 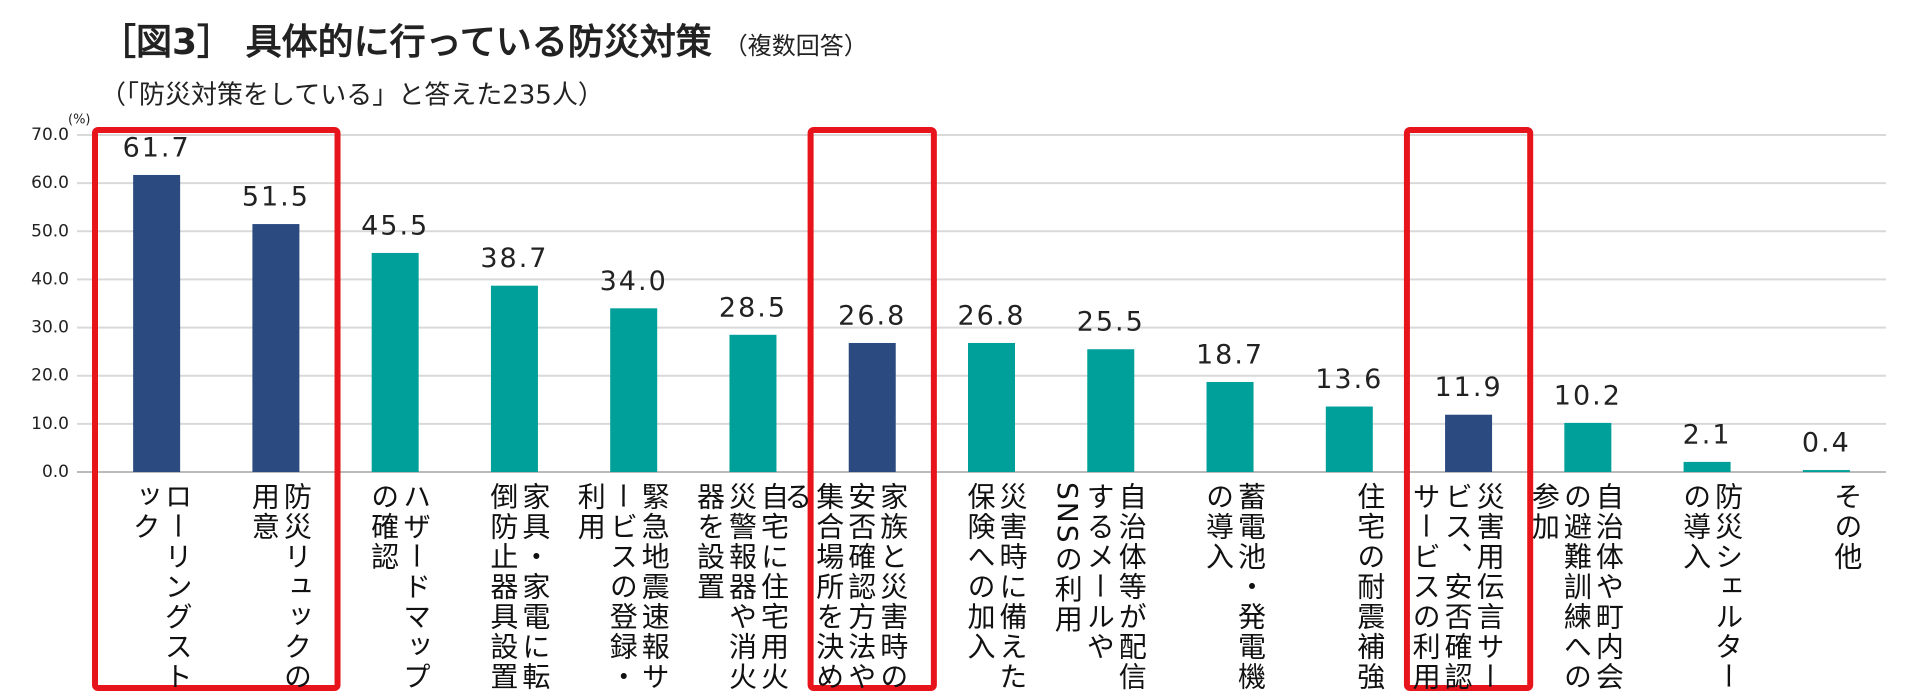 What do you see at coordinates (1576, 587) in the screenshot?
I see `x-tick-label: 自治体や町内会の避難訓練への参加` at bounding box center [1576, 587].